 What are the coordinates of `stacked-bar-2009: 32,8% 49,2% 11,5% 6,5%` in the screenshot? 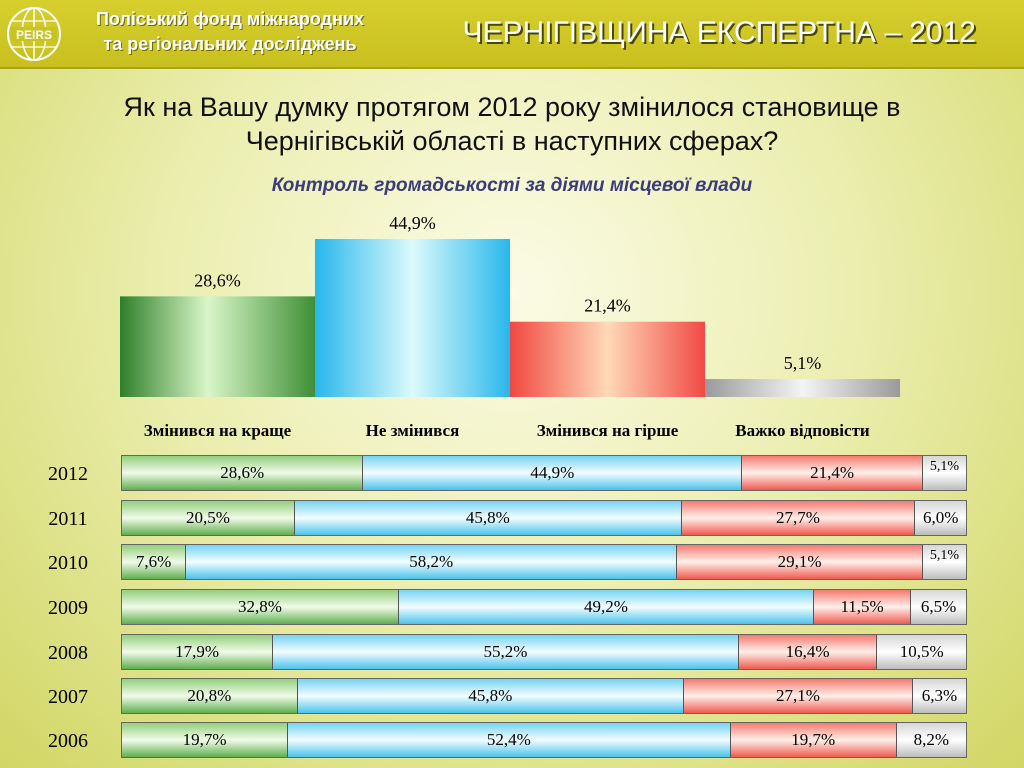 It's located at (544, 607).